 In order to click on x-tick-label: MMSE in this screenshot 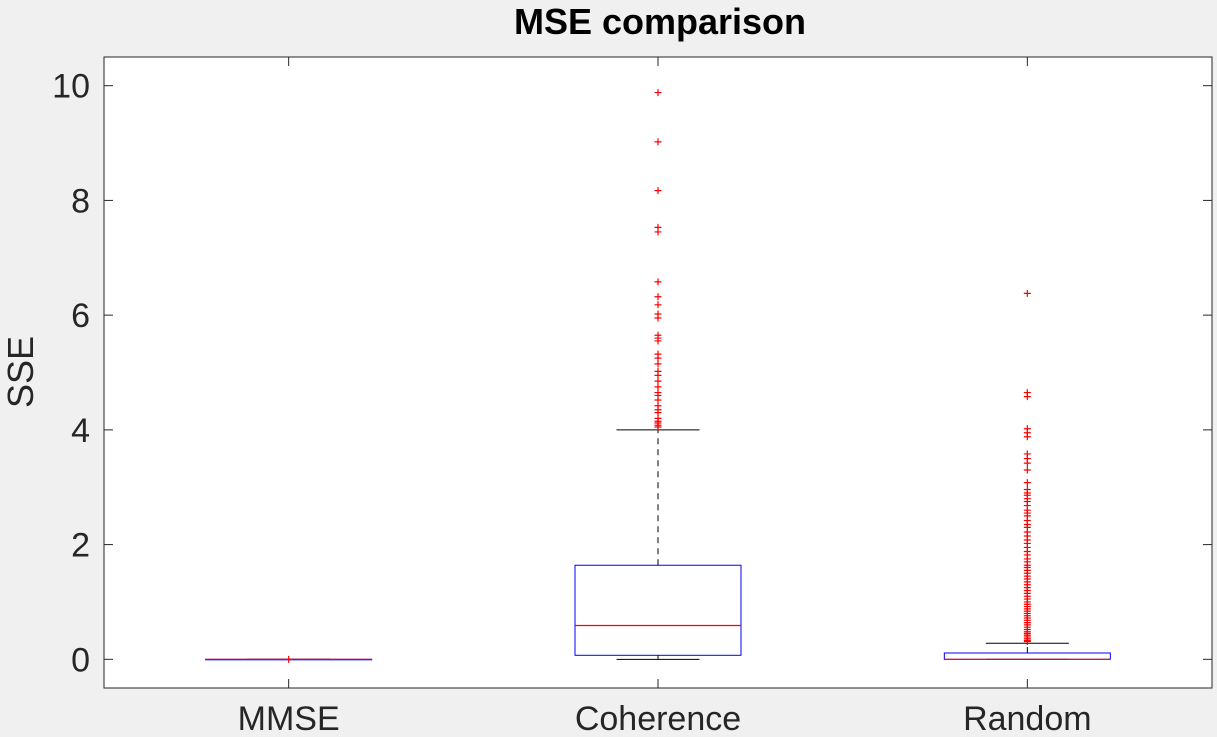, I will do `click(289, 716)`.